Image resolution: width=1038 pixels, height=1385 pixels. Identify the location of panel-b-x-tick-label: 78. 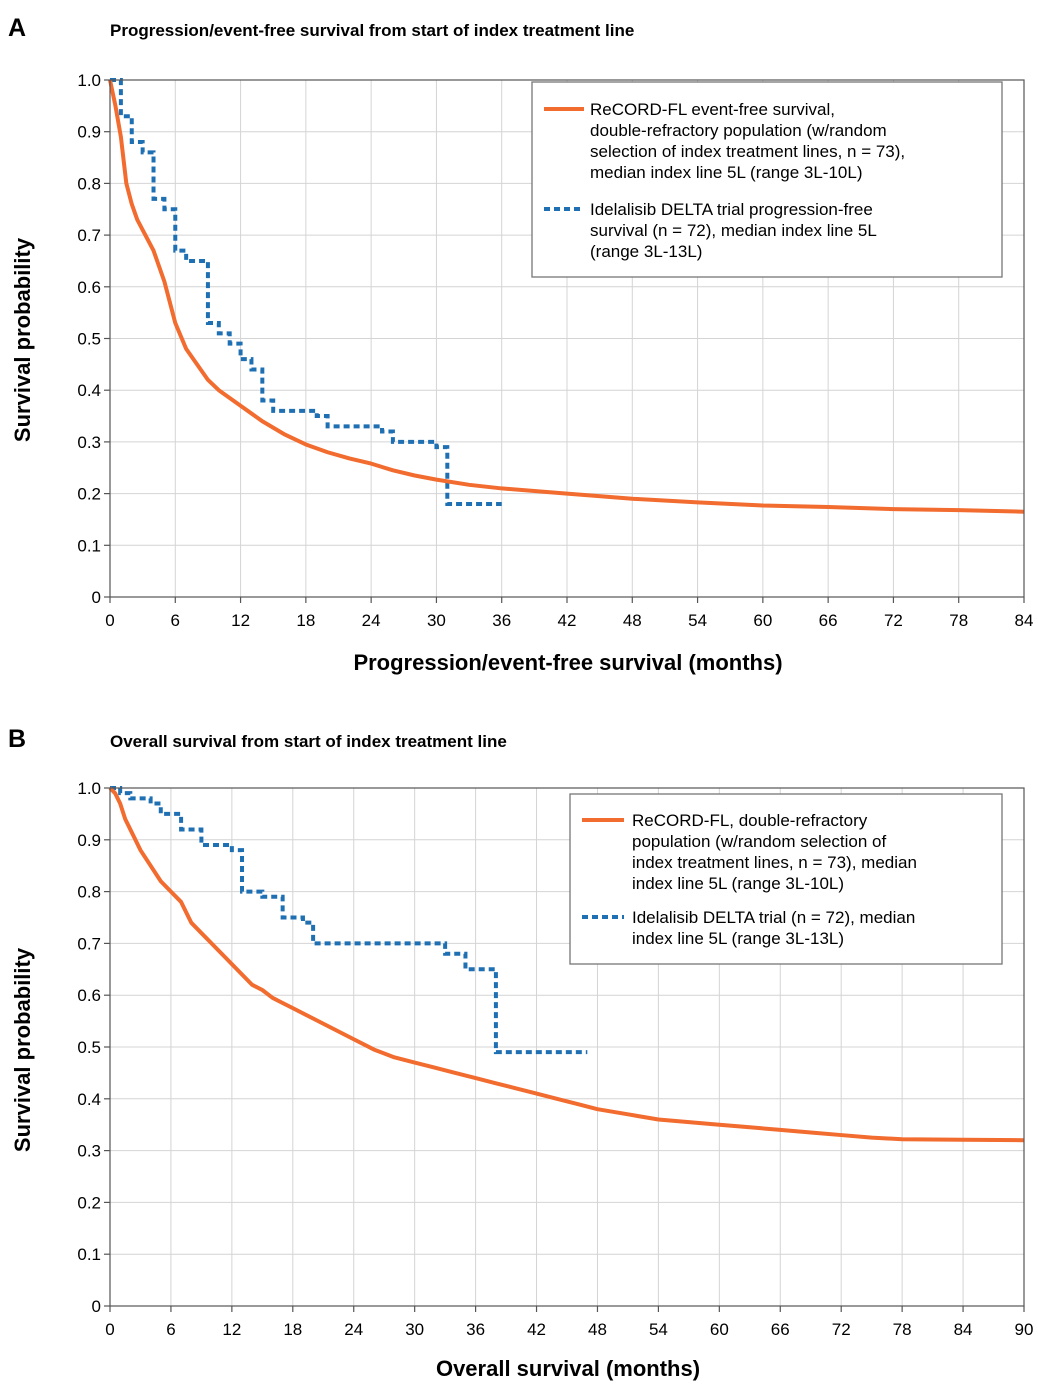
(902, 1329).